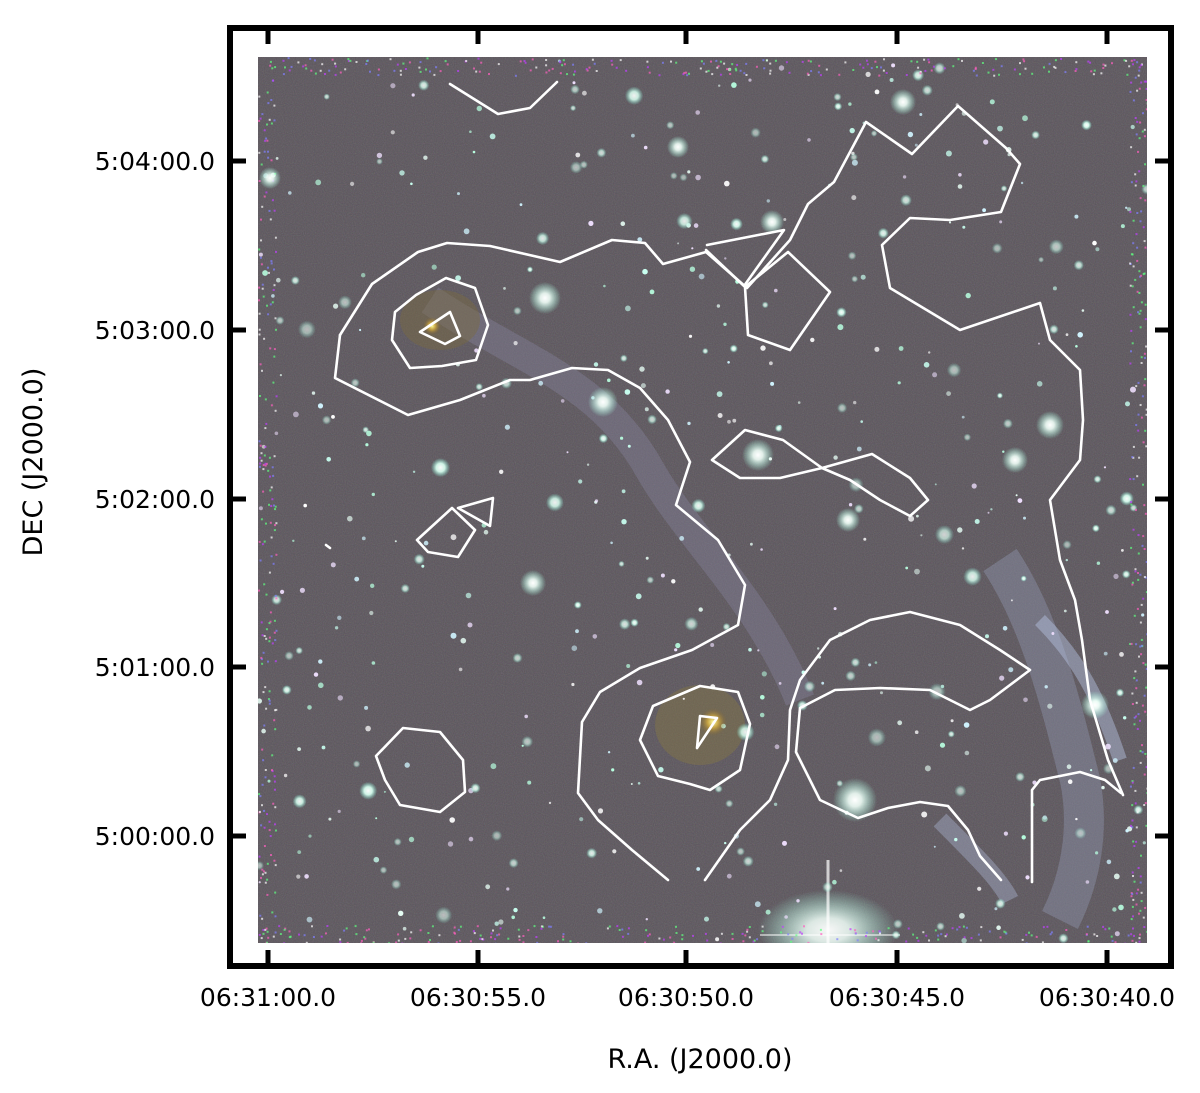 The width and height of the screenshot is (1200, 1093). Describe the element at coordinates (758, 455) in the screenshot. I see `bright-star` at that location.